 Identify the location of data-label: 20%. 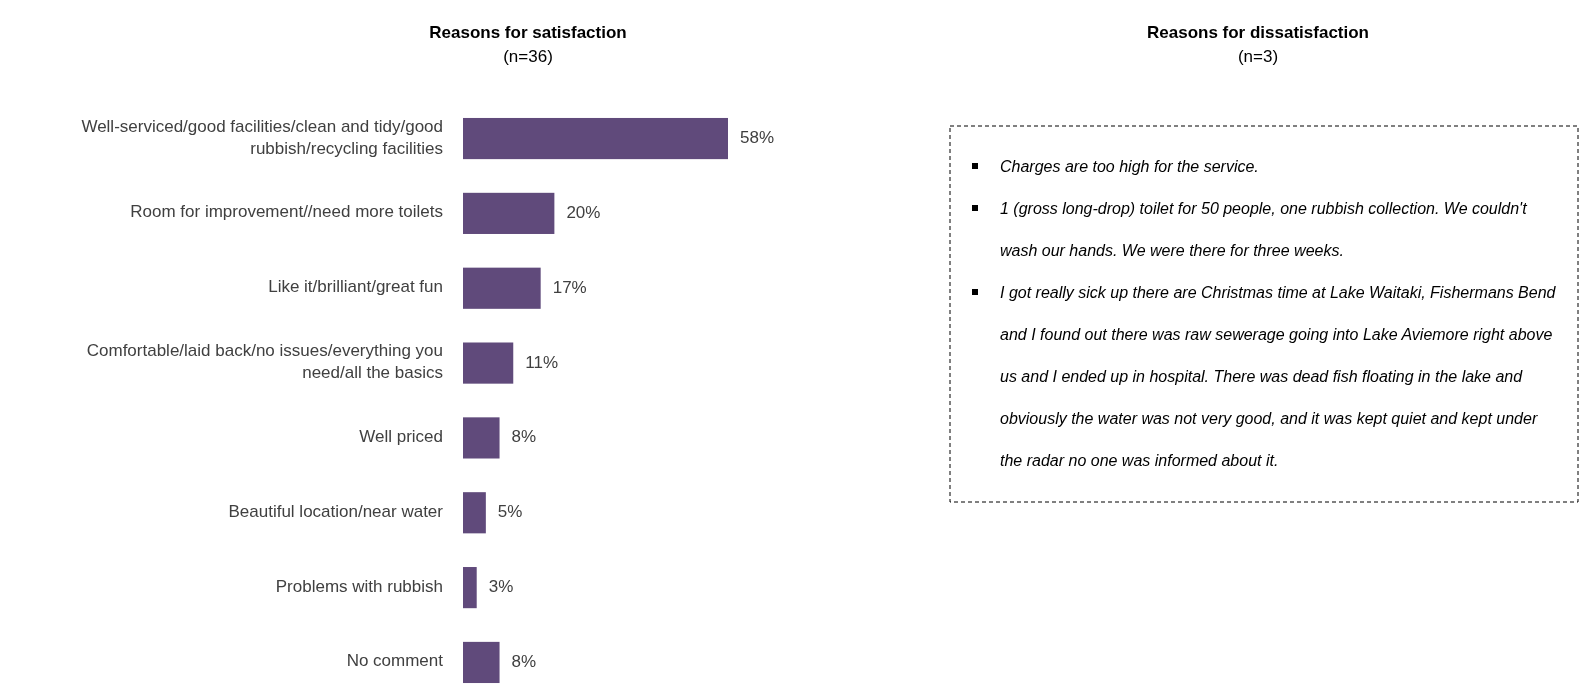
(583, 212).